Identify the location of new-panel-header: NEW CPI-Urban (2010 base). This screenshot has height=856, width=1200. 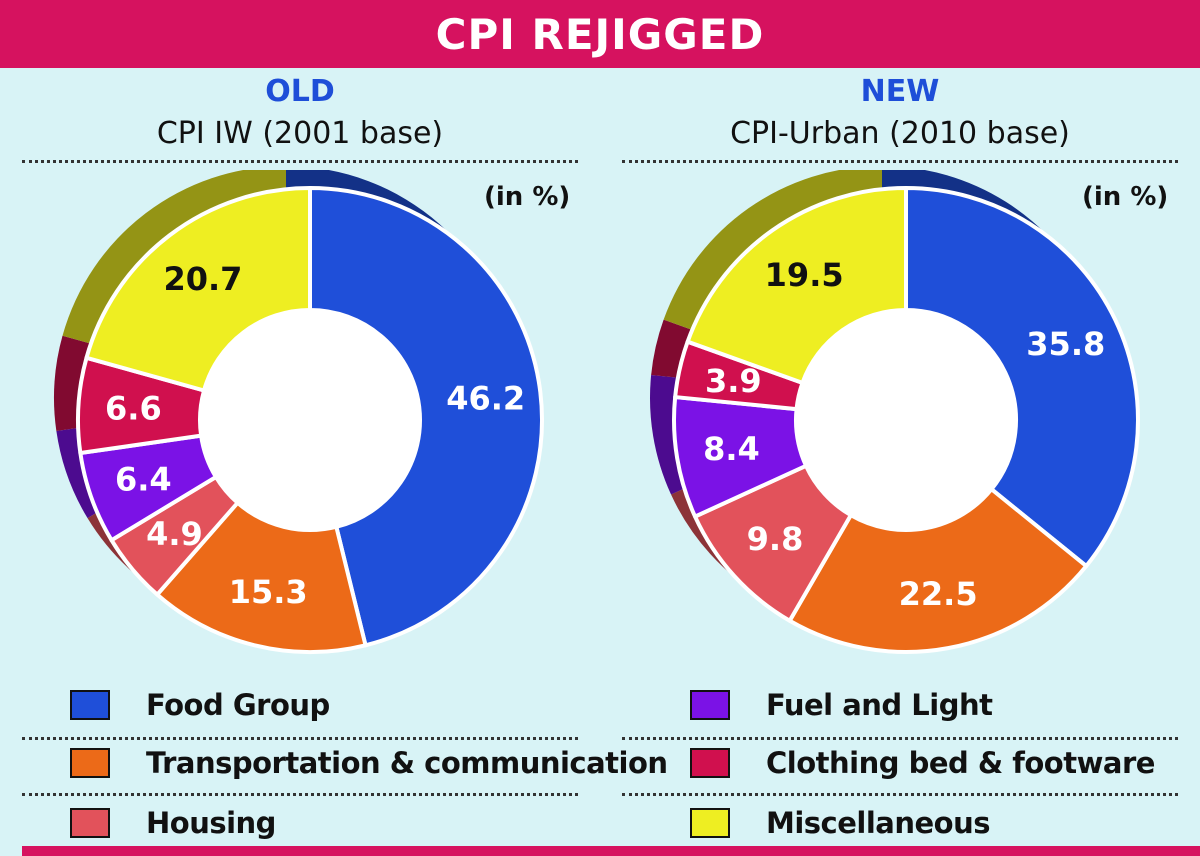
(900, 113).